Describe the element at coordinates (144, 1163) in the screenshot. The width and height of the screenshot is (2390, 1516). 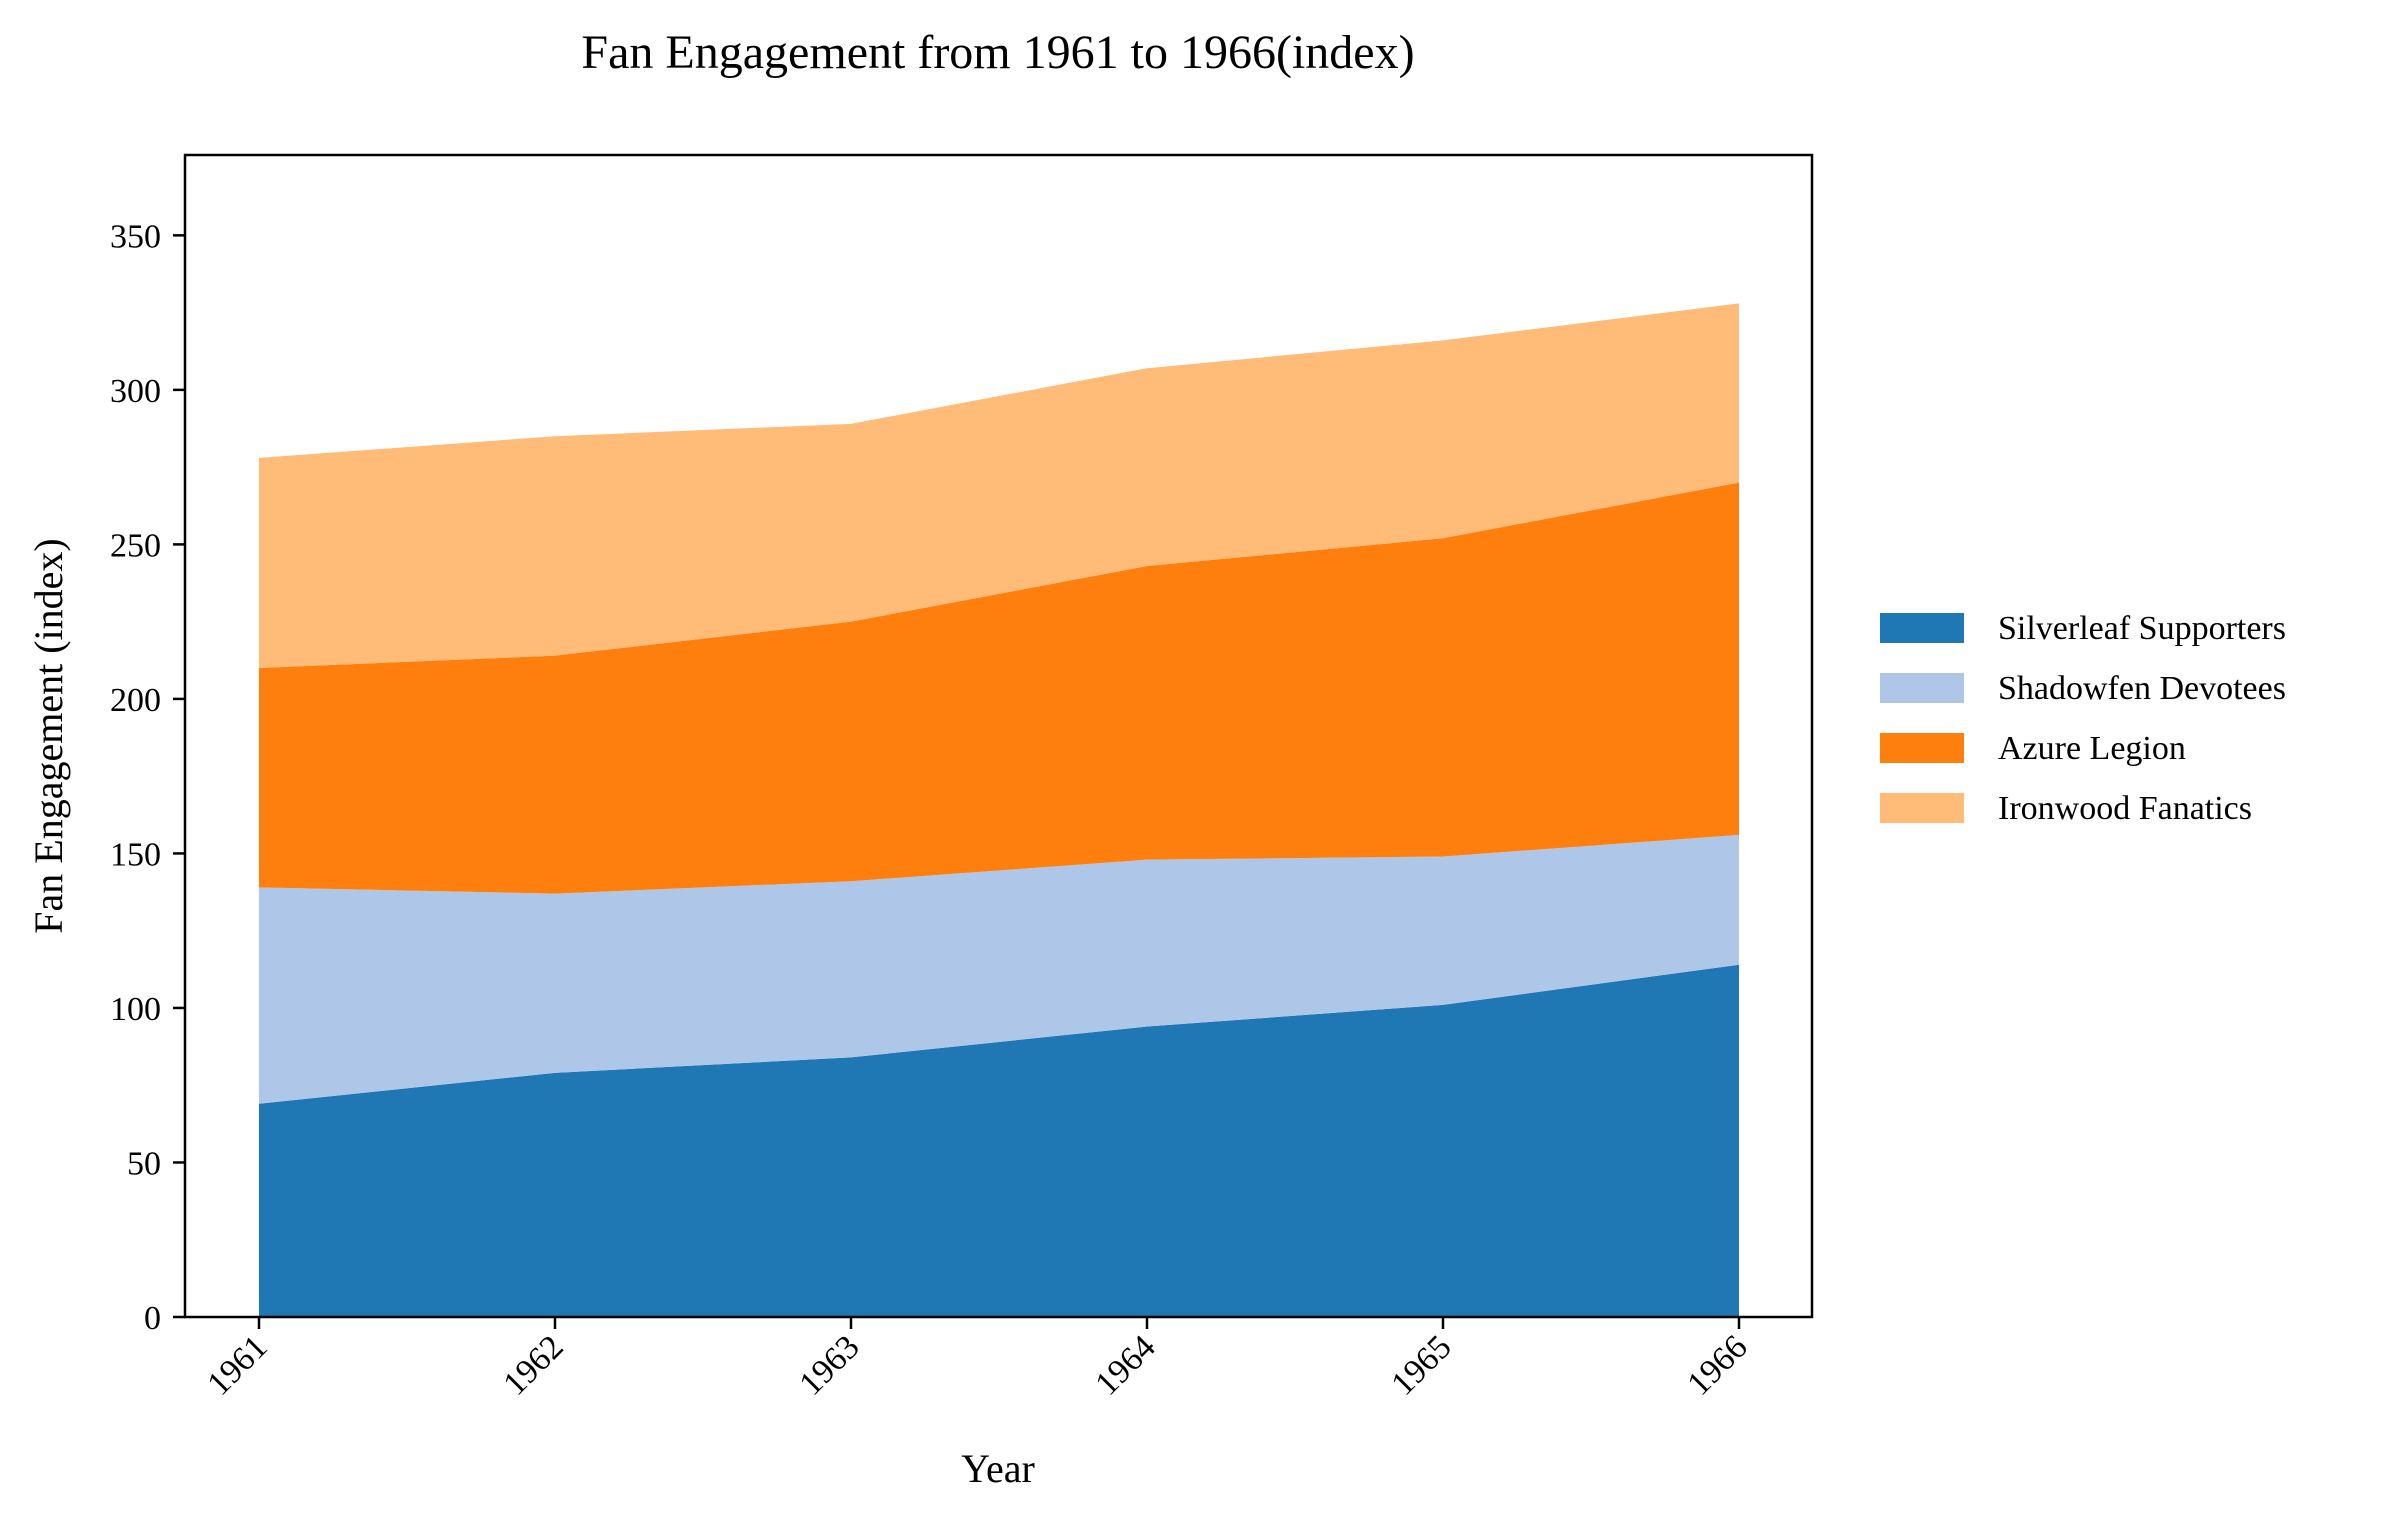
I see `y-tick-label: 50` at that location.